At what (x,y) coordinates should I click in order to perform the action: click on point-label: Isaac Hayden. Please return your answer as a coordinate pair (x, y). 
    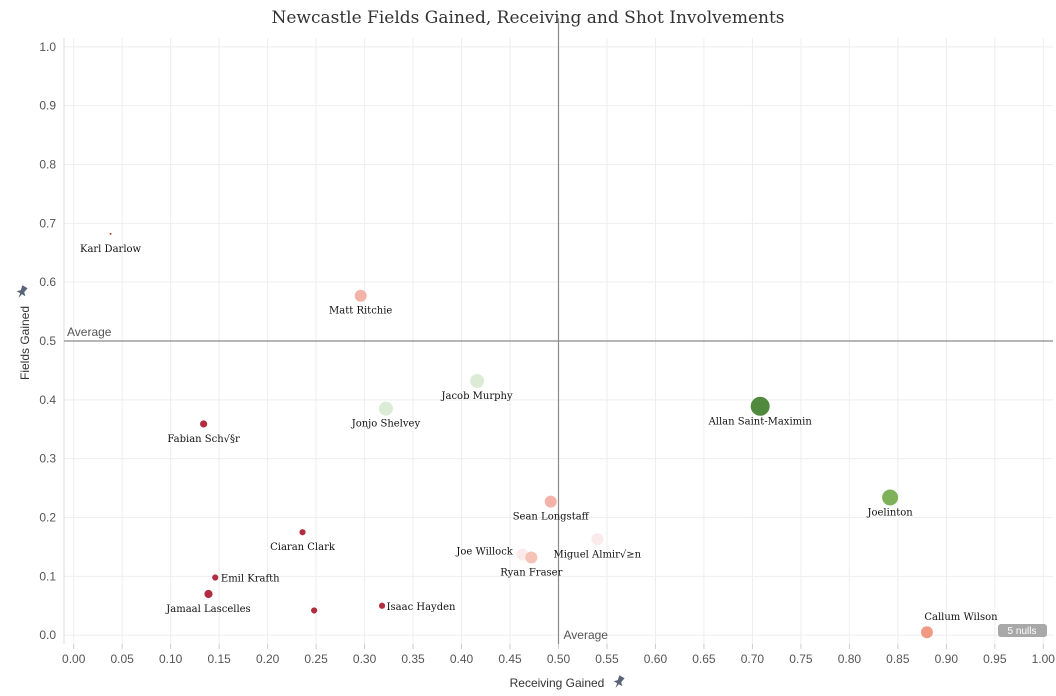
    Looking at the image, I should click on (421, 607).